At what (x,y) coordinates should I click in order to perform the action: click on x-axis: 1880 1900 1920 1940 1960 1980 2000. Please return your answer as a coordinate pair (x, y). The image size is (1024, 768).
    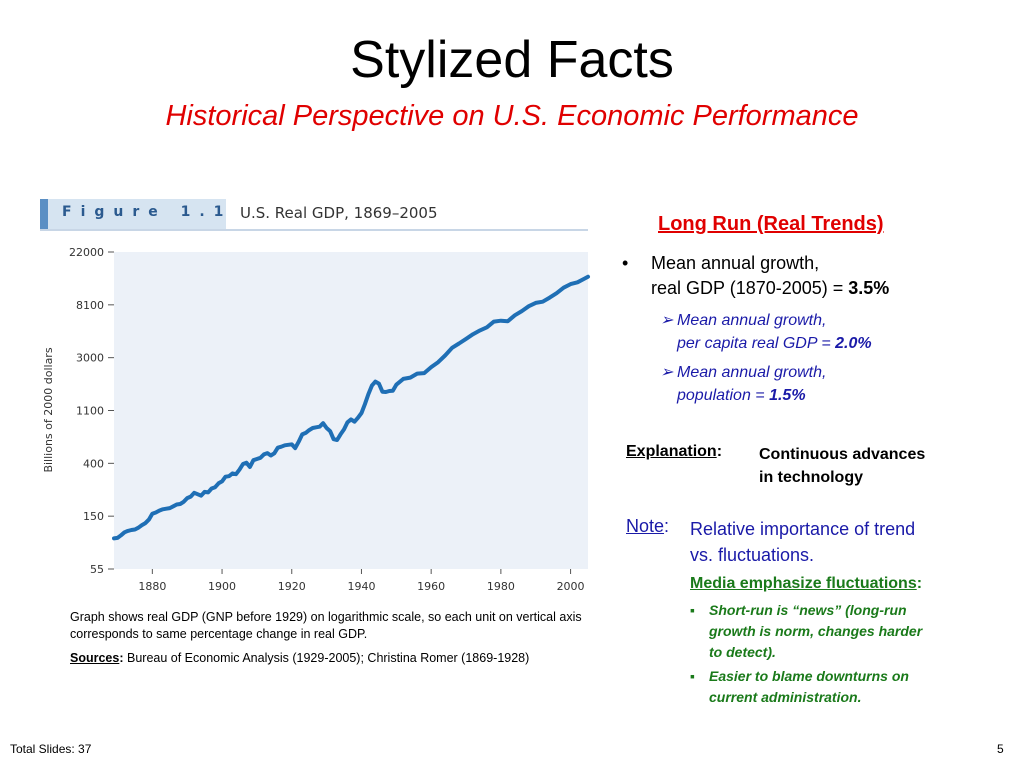
    Looking at the image, I should click on (361, 581).